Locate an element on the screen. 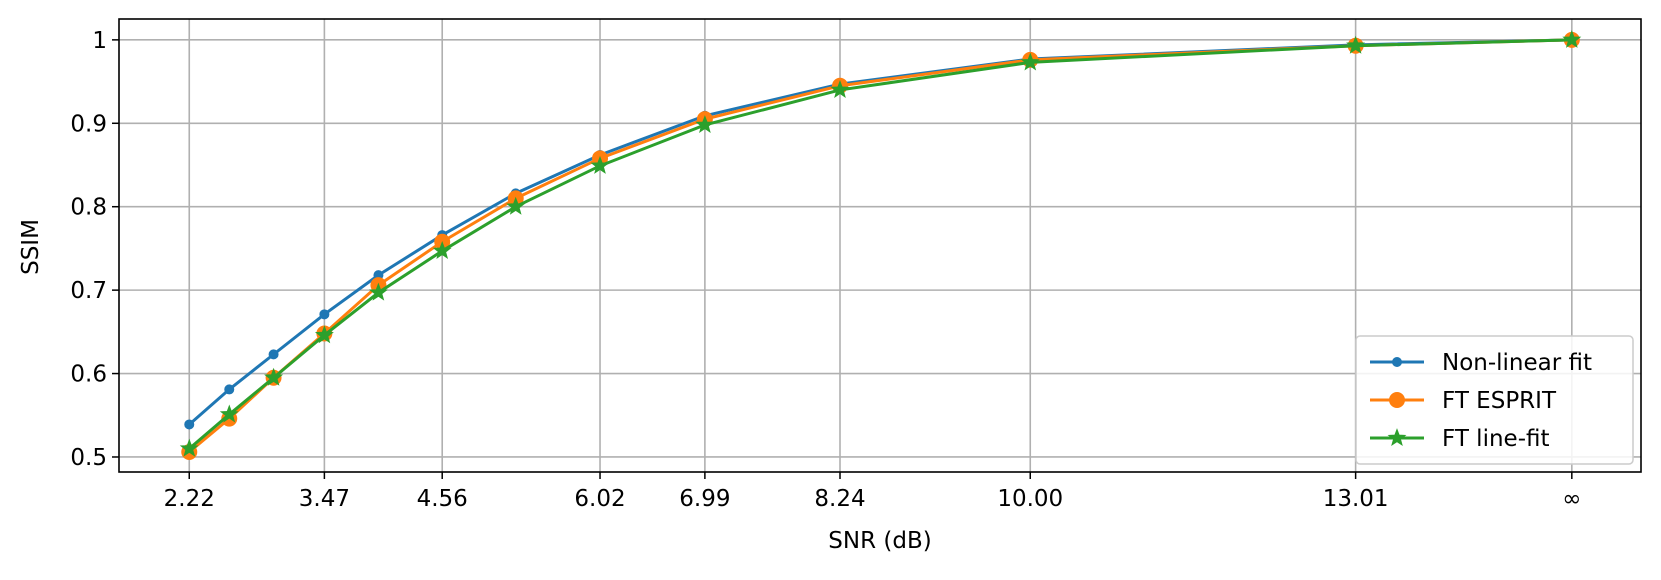 The width and height of the screenshot is (1661, 580). x-tick-label: 4.56 is located at coordinates (442, 499).